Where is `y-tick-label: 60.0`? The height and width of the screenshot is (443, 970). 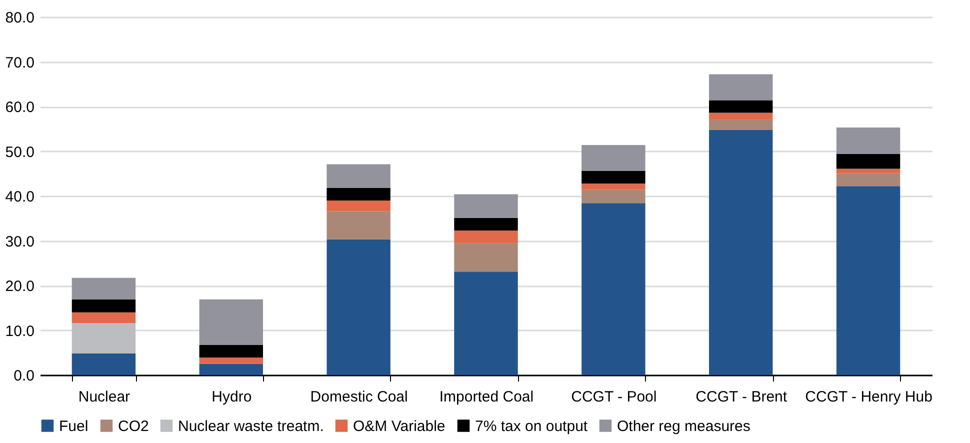
y-tick-label: 60.0 is located at coordinates (19, 107).